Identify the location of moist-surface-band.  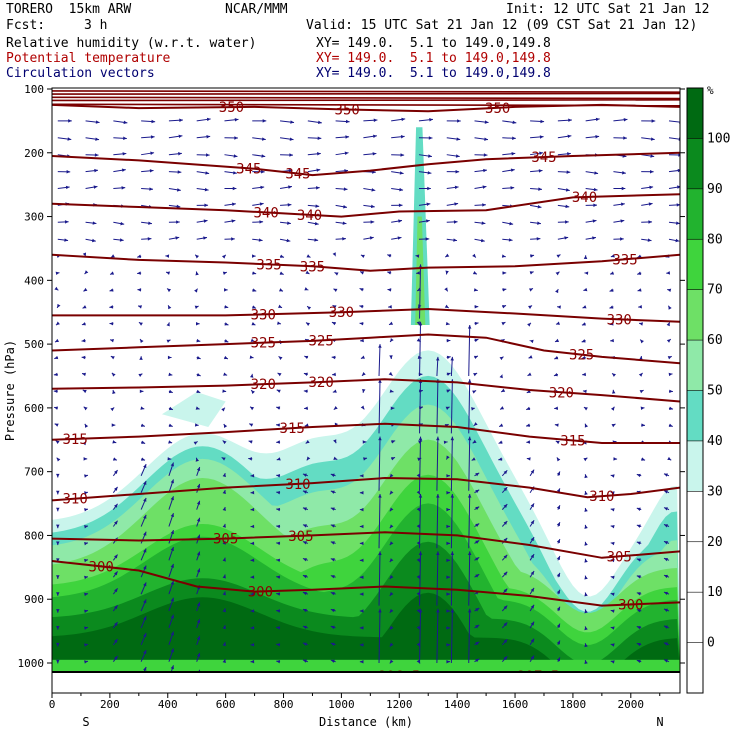
(366, 665).